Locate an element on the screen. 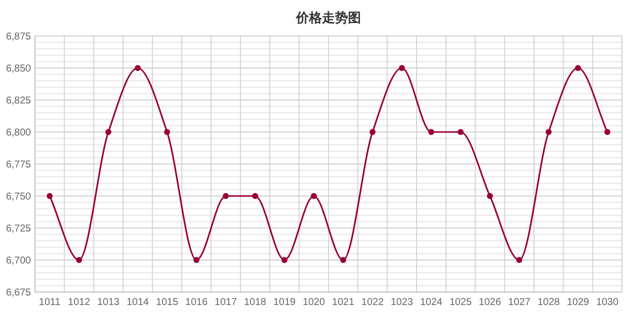 Image resolution: width=640 pixels, height=320 pixels. x-tick-label: 1022 is located at coordinates (372, 302).